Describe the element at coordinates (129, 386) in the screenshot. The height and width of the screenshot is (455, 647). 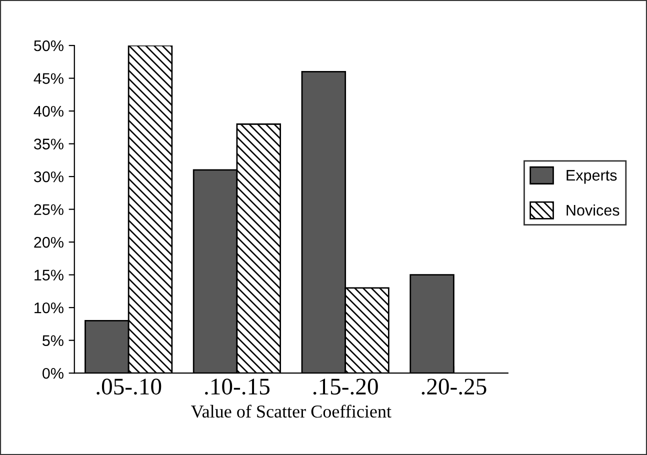
I see `x-tick-label: .05-.10` at that location.